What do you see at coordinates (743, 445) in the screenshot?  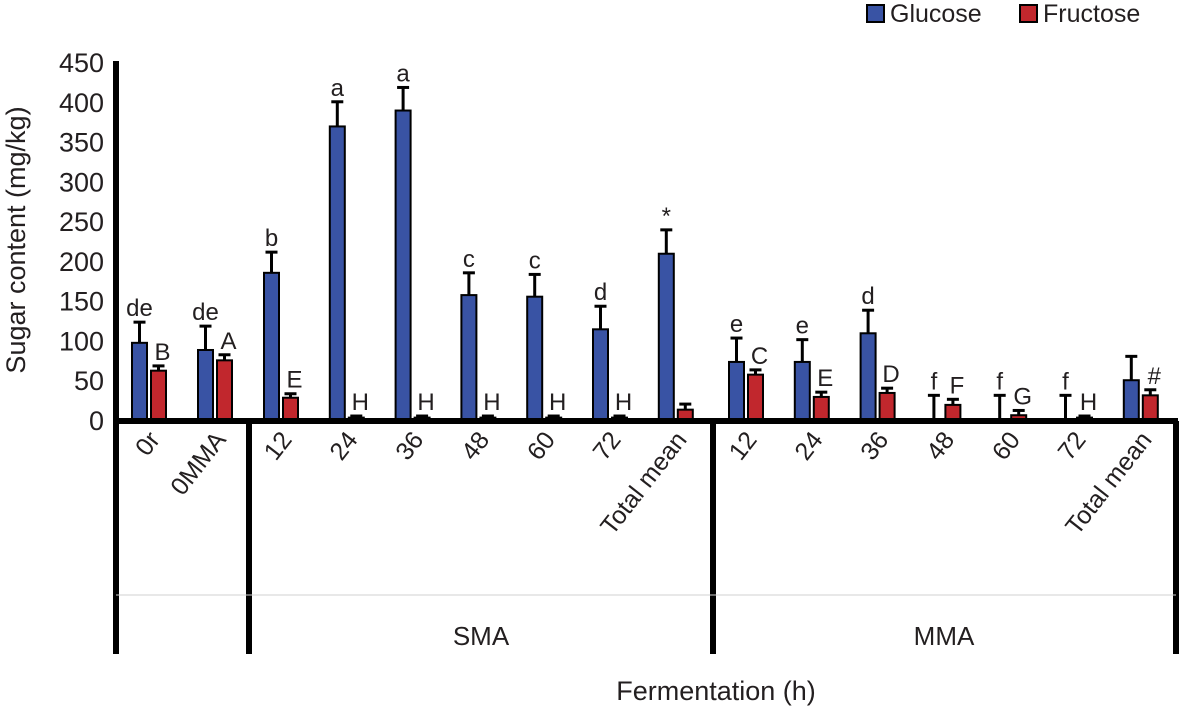 I see `x-tick-label: 12` at bounding box center [743, 445].